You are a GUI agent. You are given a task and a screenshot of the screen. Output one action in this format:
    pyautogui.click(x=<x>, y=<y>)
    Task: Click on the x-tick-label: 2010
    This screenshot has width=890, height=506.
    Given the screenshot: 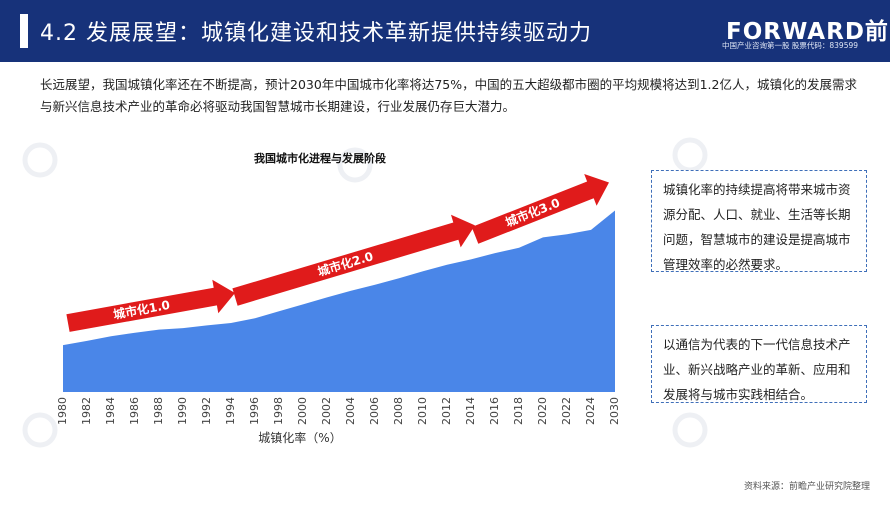 What is the action you would take?
    pyautogui.click(x=422, y=411)
    